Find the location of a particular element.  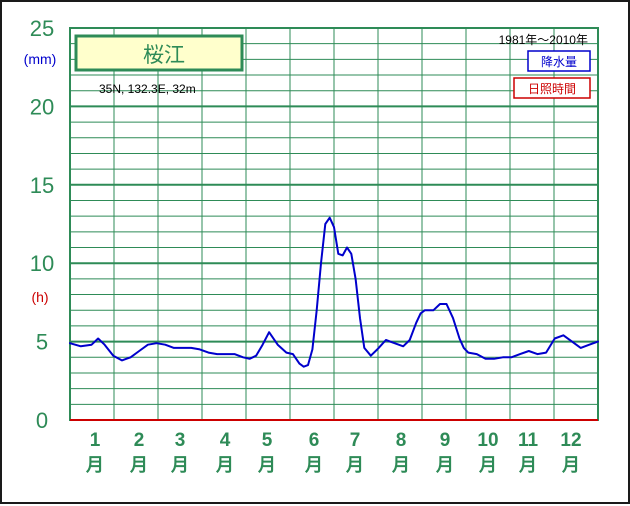

legend-sunshine: 日照時間 is located at coordinates (552, 89).